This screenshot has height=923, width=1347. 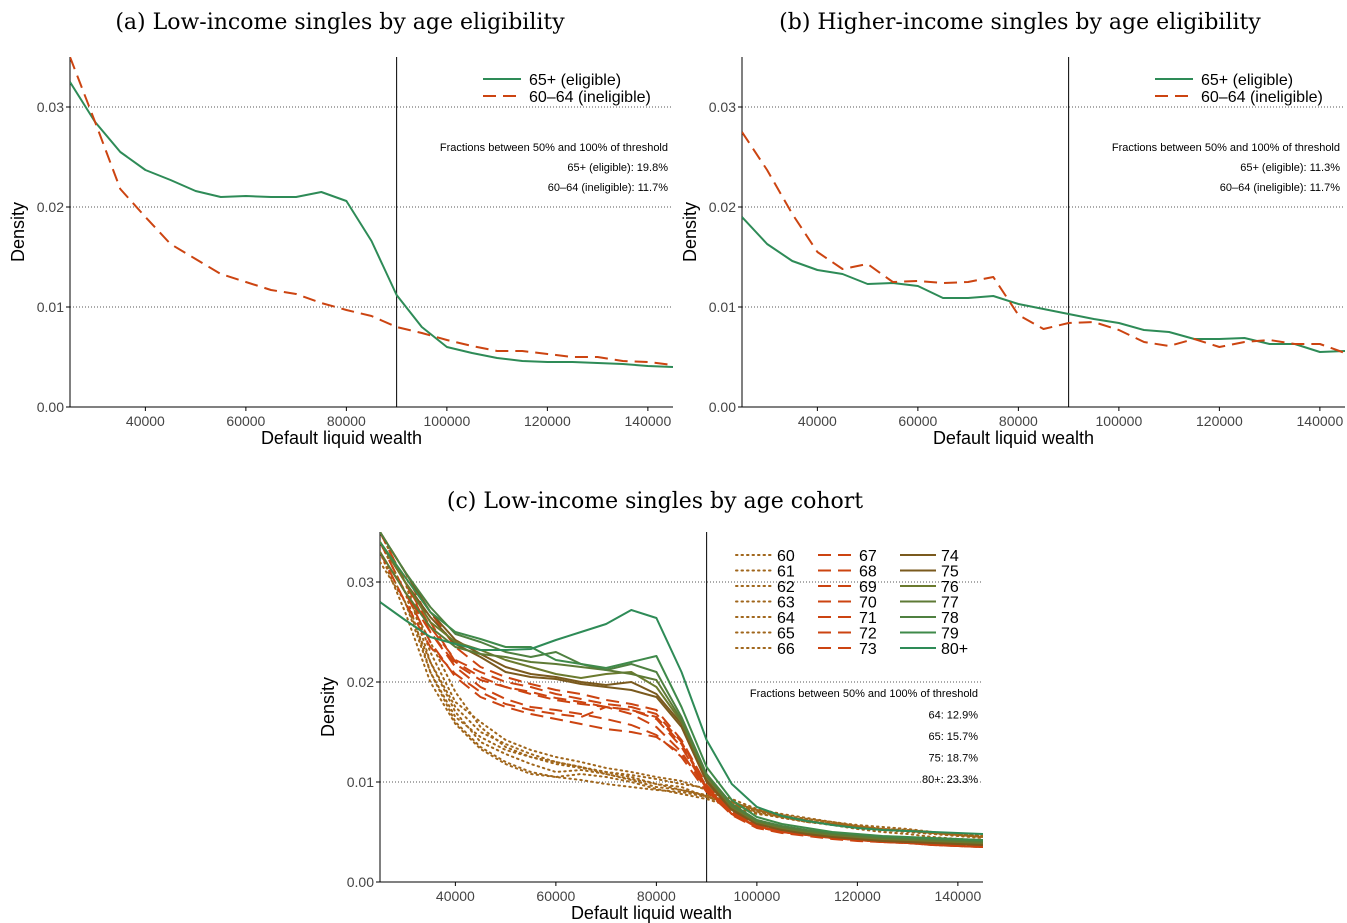 What do you see at coordinates (868, 618) in the screenshot?
I see `legend-label: 71` at bounding box center [868, 618].